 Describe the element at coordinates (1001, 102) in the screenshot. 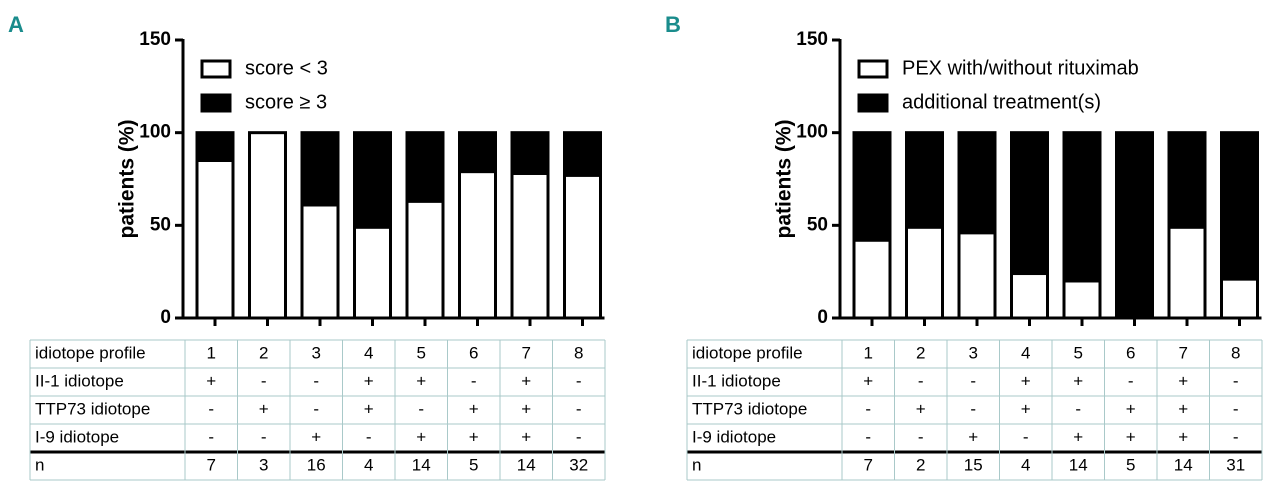

I see `legend-label: additional treatment(s)` at that location.